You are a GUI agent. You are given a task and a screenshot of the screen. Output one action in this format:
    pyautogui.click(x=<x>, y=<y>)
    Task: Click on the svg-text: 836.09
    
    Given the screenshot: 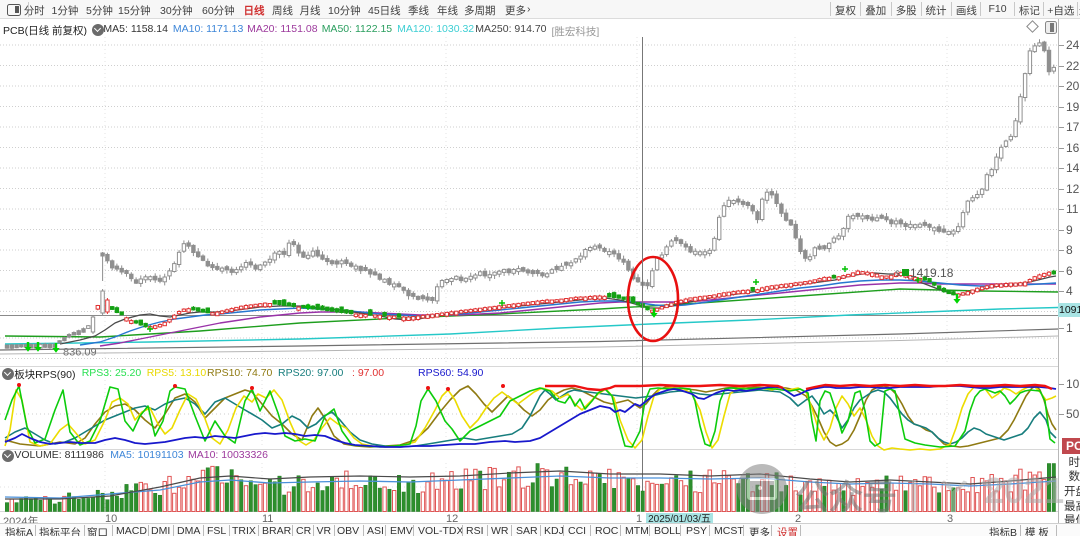 What is the action you would take?
    pyautogui.click(x=80, y=353)
    